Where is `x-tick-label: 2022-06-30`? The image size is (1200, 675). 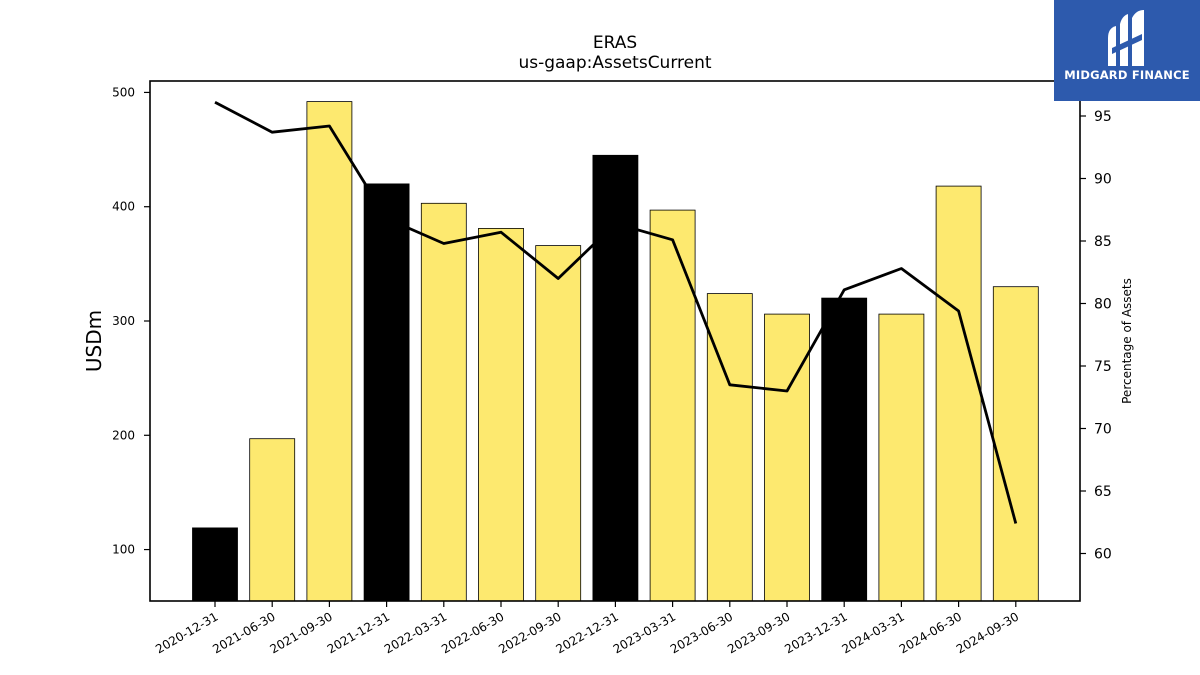
x-tick-label: 2022-06-30 is located at coordinates (472, 632).